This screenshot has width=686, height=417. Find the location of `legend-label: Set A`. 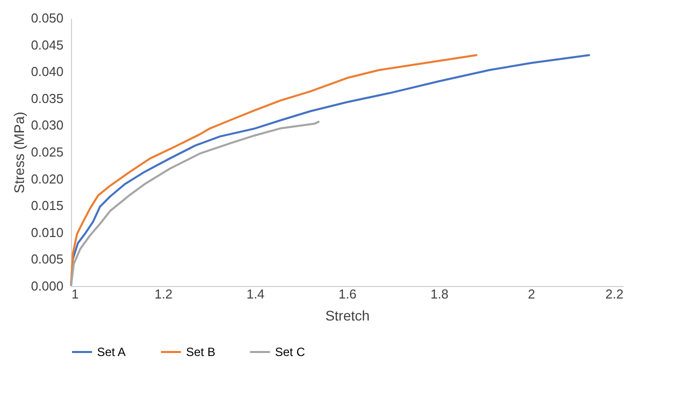

legend-label: Set A is located at coordinates (111, 352).